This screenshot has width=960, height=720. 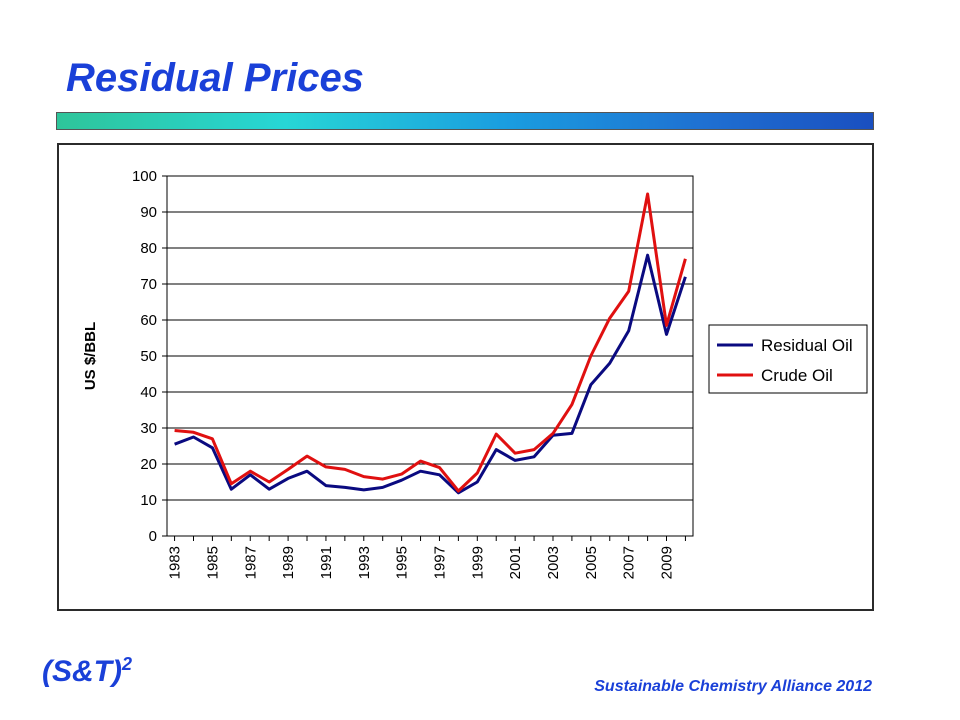 I want to click on title-gradient-bar, so click(x=465, y=121).